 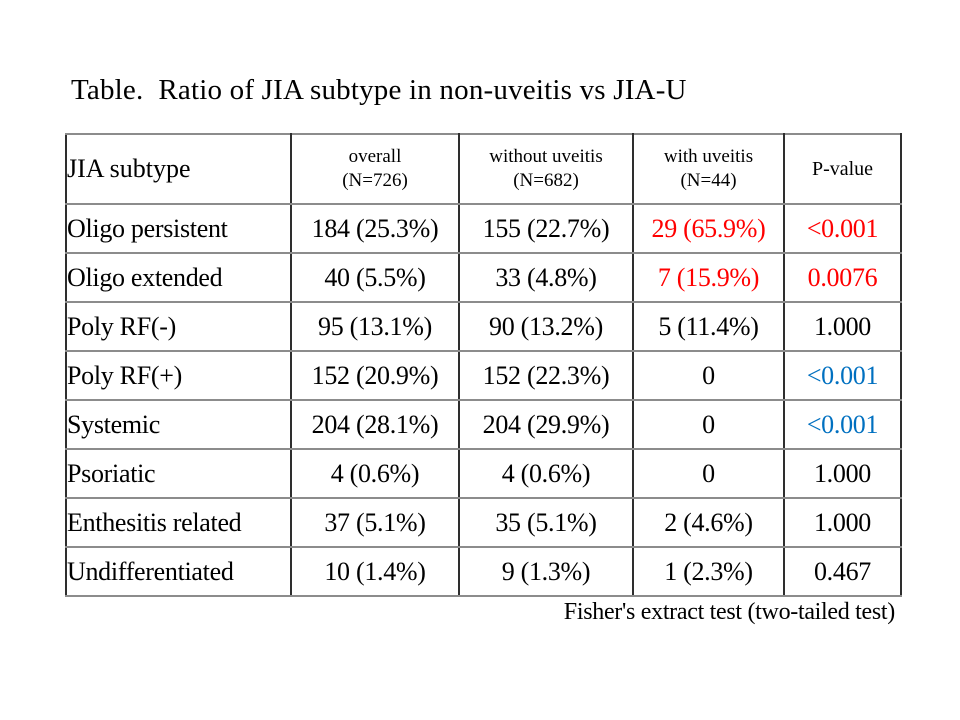 What do you see at coordinates (546, 571) in the screenshot?
I see `cell-without-uveitis: 9 (1.3%)` at bounding box center [546, 571].